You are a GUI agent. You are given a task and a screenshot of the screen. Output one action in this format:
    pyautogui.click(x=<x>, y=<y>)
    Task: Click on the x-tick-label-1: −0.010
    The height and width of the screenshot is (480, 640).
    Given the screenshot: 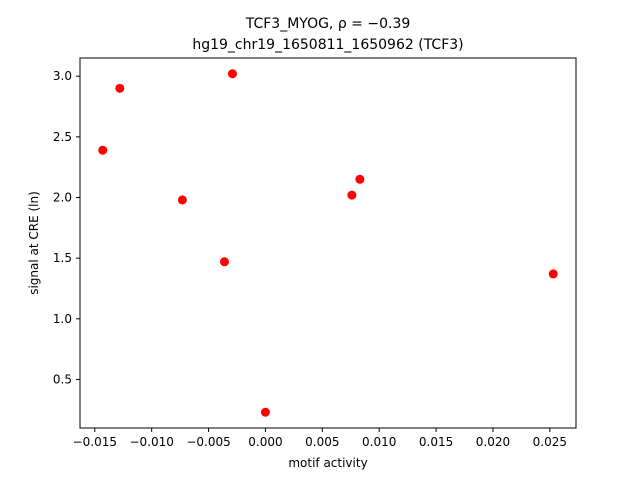 What is the action you would take?
    pyautogui.click(x=151, y=442)
    